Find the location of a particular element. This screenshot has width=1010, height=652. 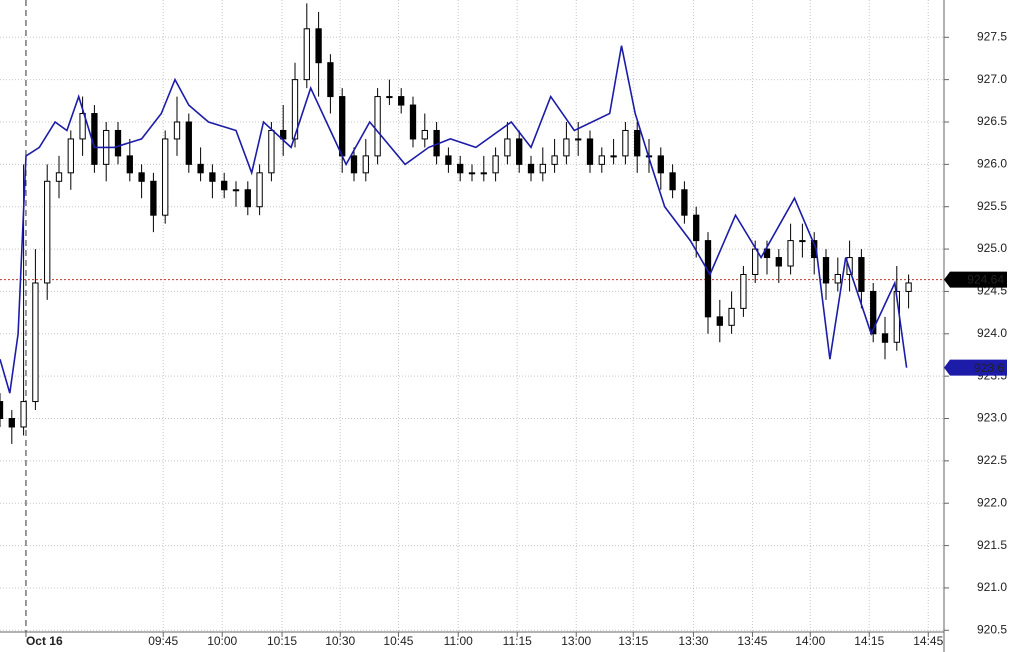

x-tick-label: 13:45 is located at coordinates (752, 641).